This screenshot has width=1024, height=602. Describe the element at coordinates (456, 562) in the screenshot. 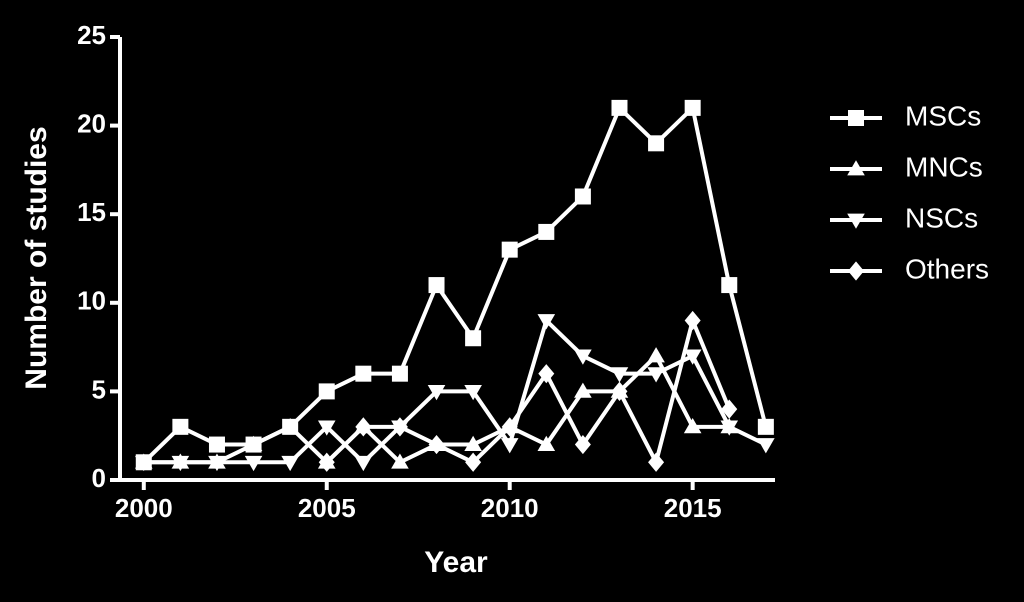

I see `x-axis-title: Year` at that location.